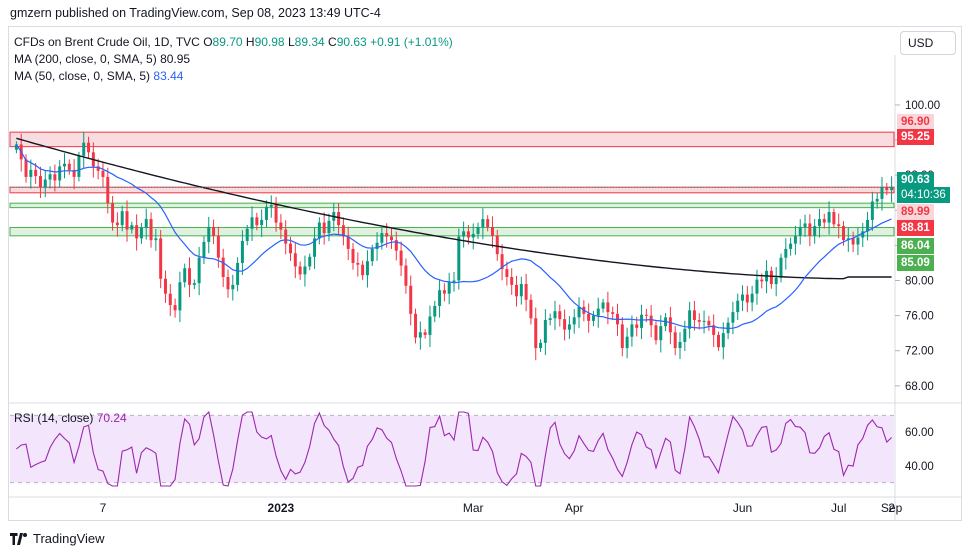  What do you see at coordinates (102, 59) in the screenshot?
I see `legend-ma200: MA (200, close, 0, SMA, 5) 80.95` at bounding box center [102, 59].